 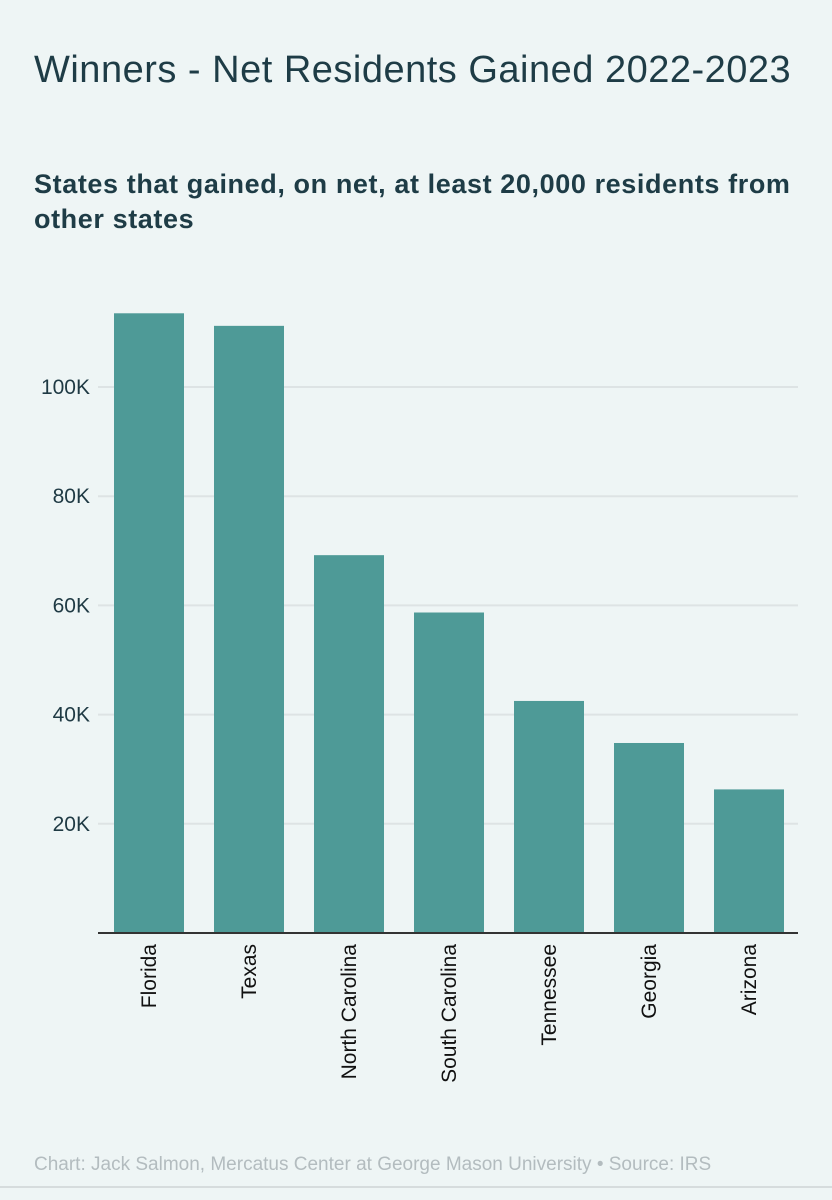 I want to click on x-category-label: Texas, so click(x=249, y=971).